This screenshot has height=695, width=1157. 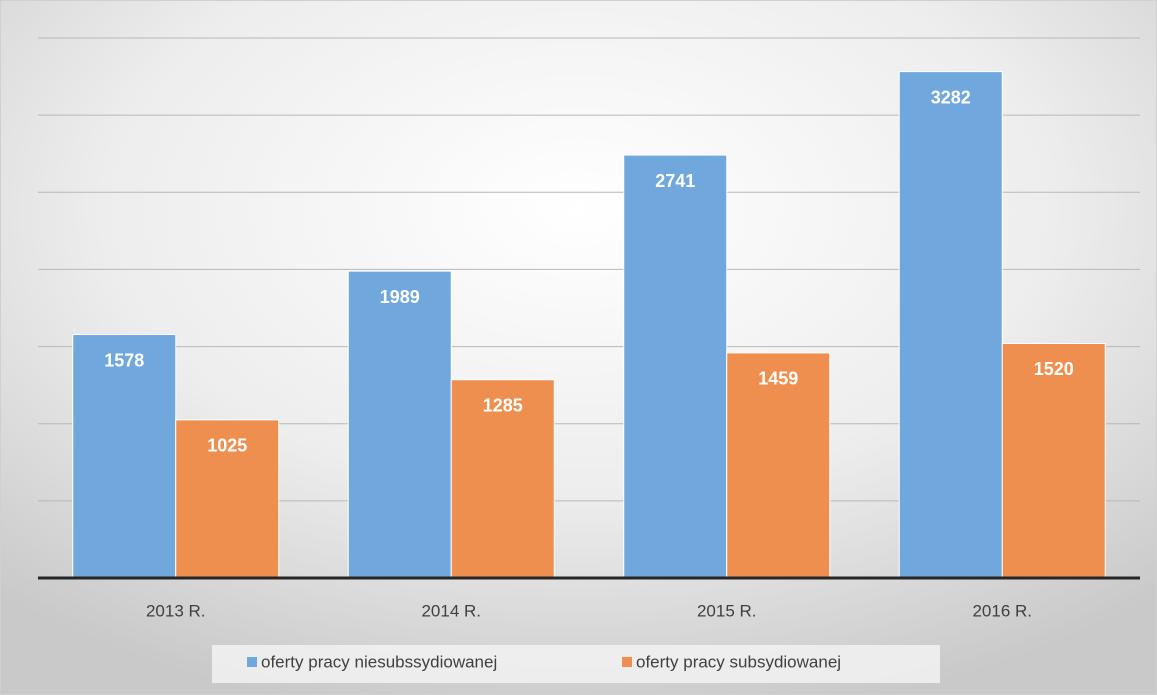 I want to click on legend-box, so click(x=576, y=664).